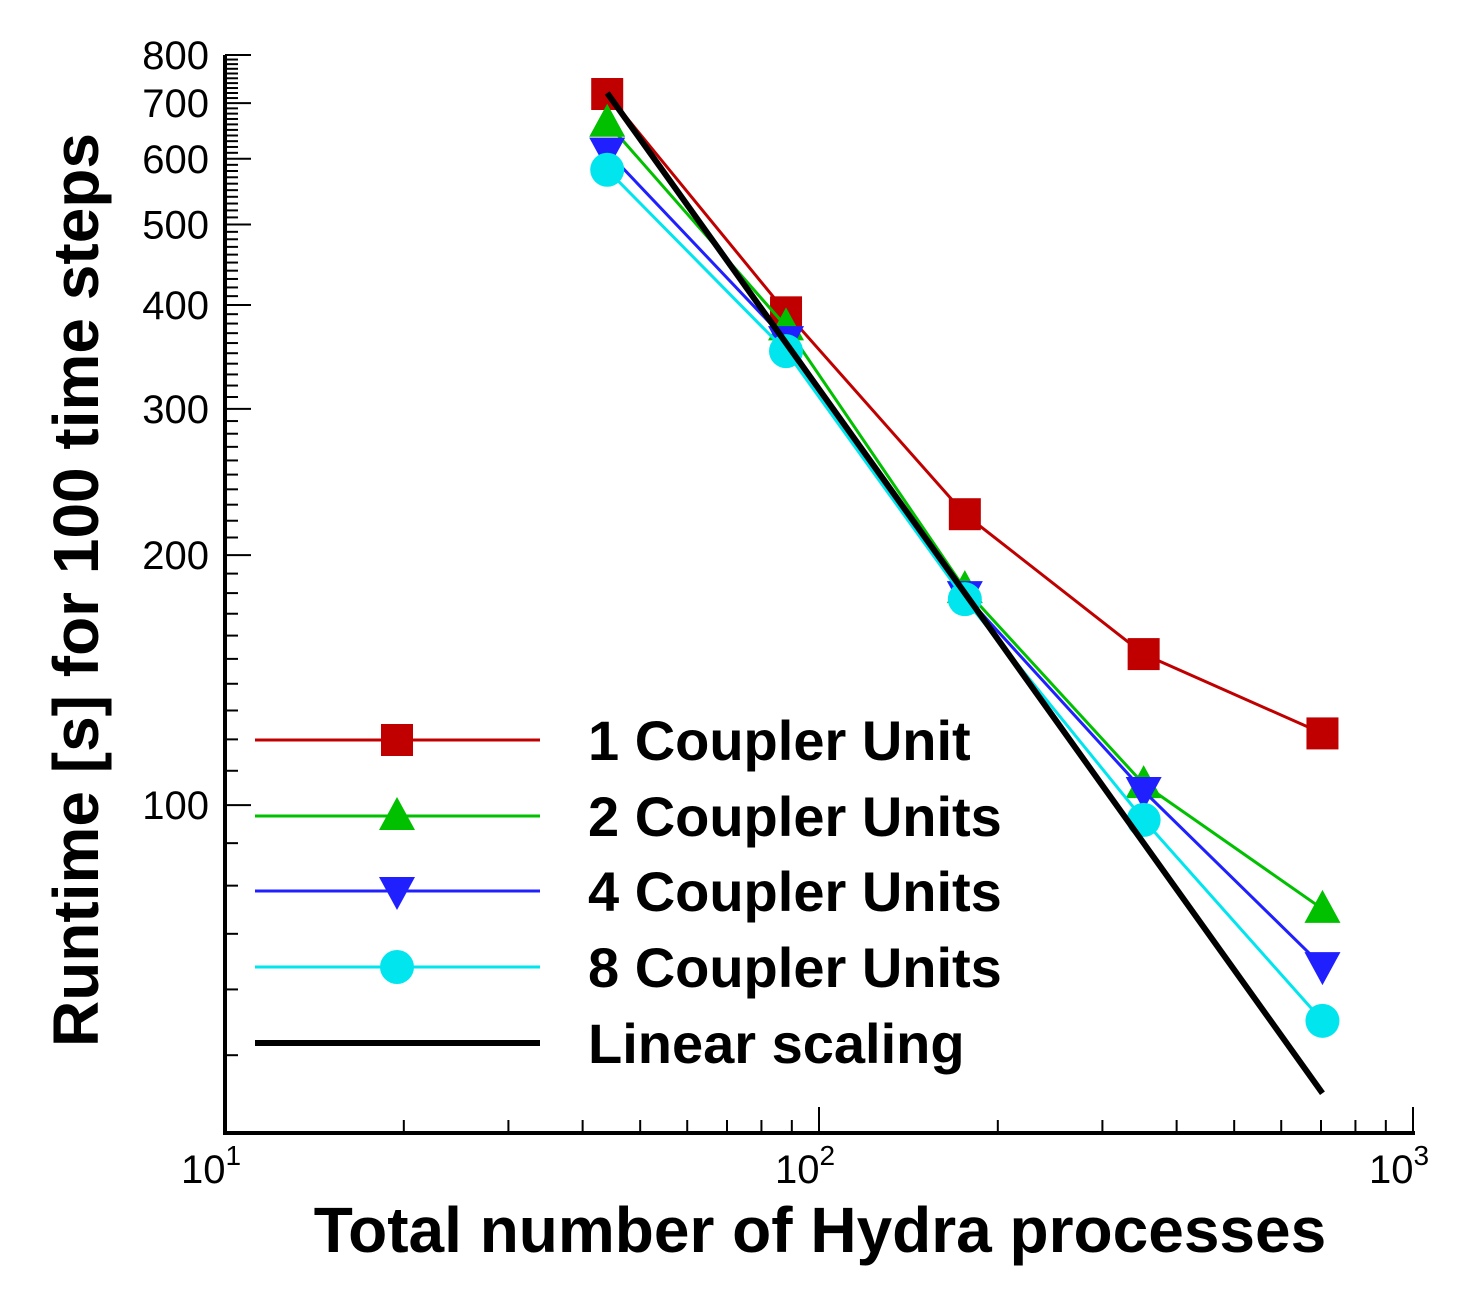  I want to click on x-axis-ticks: 10¹ 10² 10³, so click(805, 1149).